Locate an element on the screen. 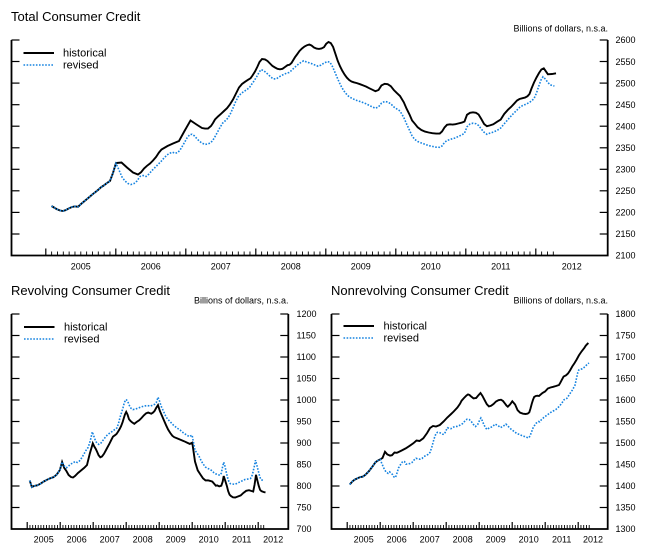 This screenshot has height=560, width=650. svg-text: 1550 is located at coordinates (626, 422).